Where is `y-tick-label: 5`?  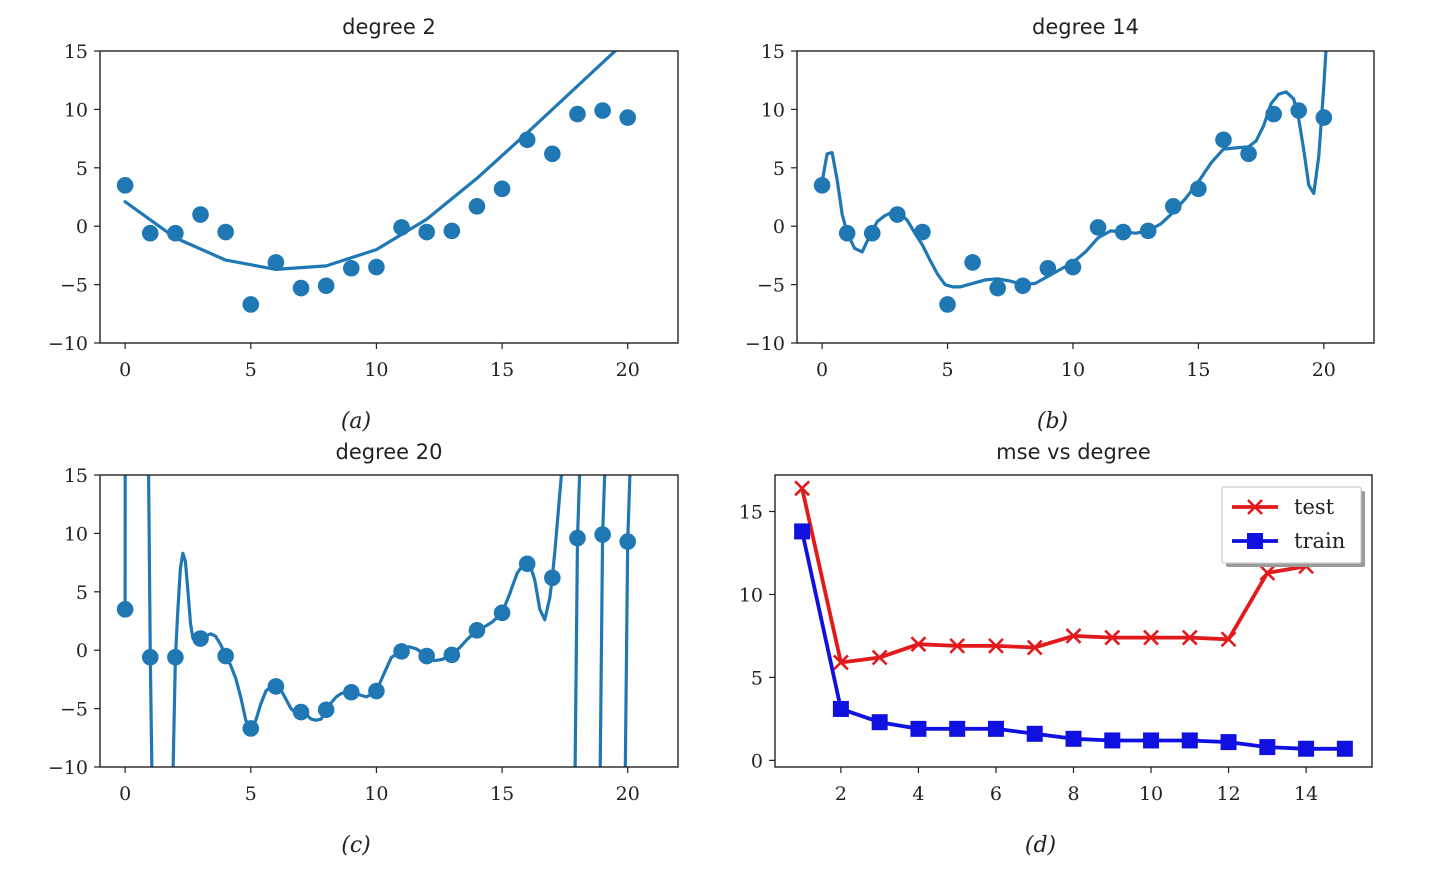
y-tick-label: 5 is located at coordinates (757, 678).